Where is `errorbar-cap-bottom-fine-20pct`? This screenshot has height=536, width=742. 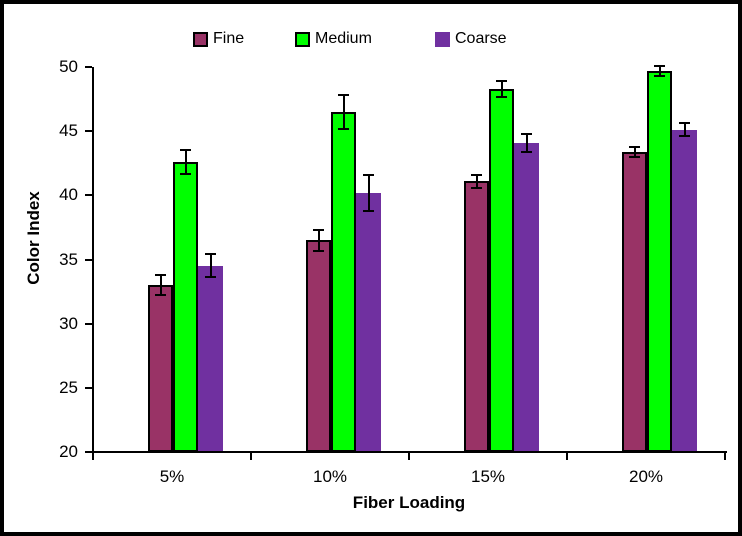
errorbar-cap-bottom-fine-20pct is located at coordinates (634, 156).